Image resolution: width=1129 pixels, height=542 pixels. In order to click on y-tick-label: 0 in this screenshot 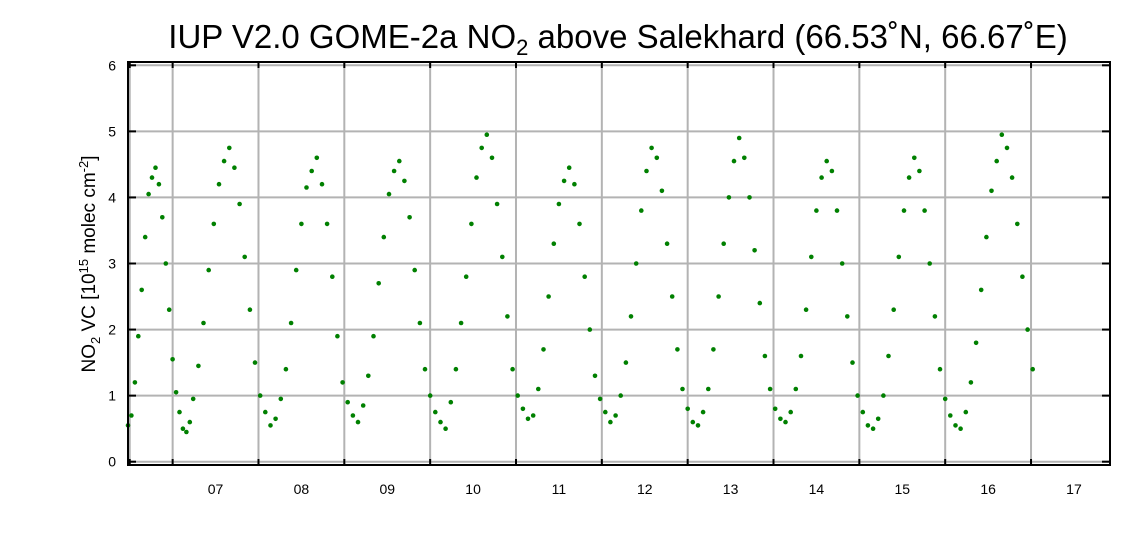, I will do `click(112, 462)`.